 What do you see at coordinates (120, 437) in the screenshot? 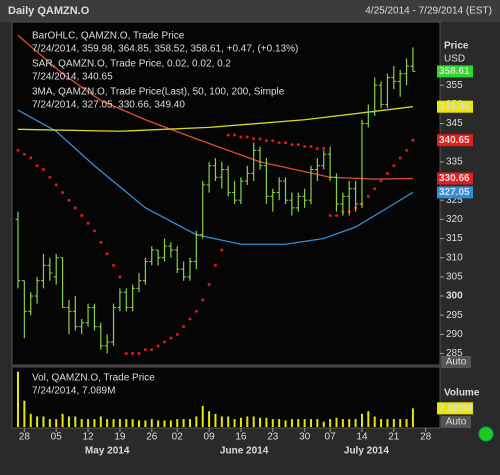
I see `x-tick-label: 19` at bounding box center [120, 437].